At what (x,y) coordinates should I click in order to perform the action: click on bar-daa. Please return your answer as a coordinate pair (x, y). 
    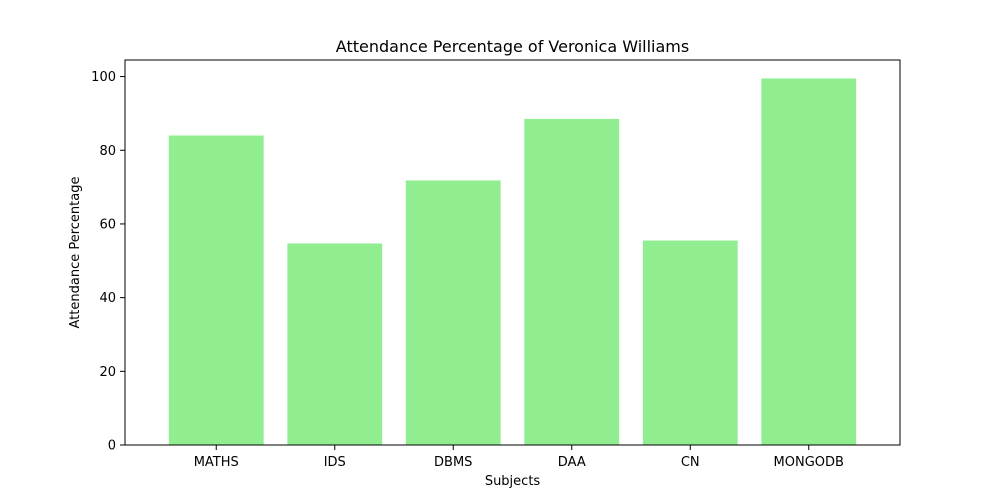
    Looking at the image, I should click on (572, 282).